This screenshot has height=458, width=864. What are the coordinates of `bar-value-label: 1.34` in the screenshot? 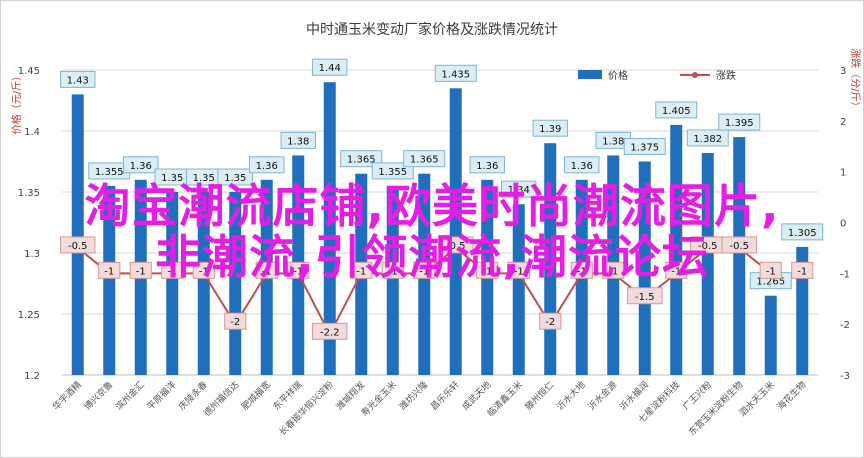 It's located at (519, 190).